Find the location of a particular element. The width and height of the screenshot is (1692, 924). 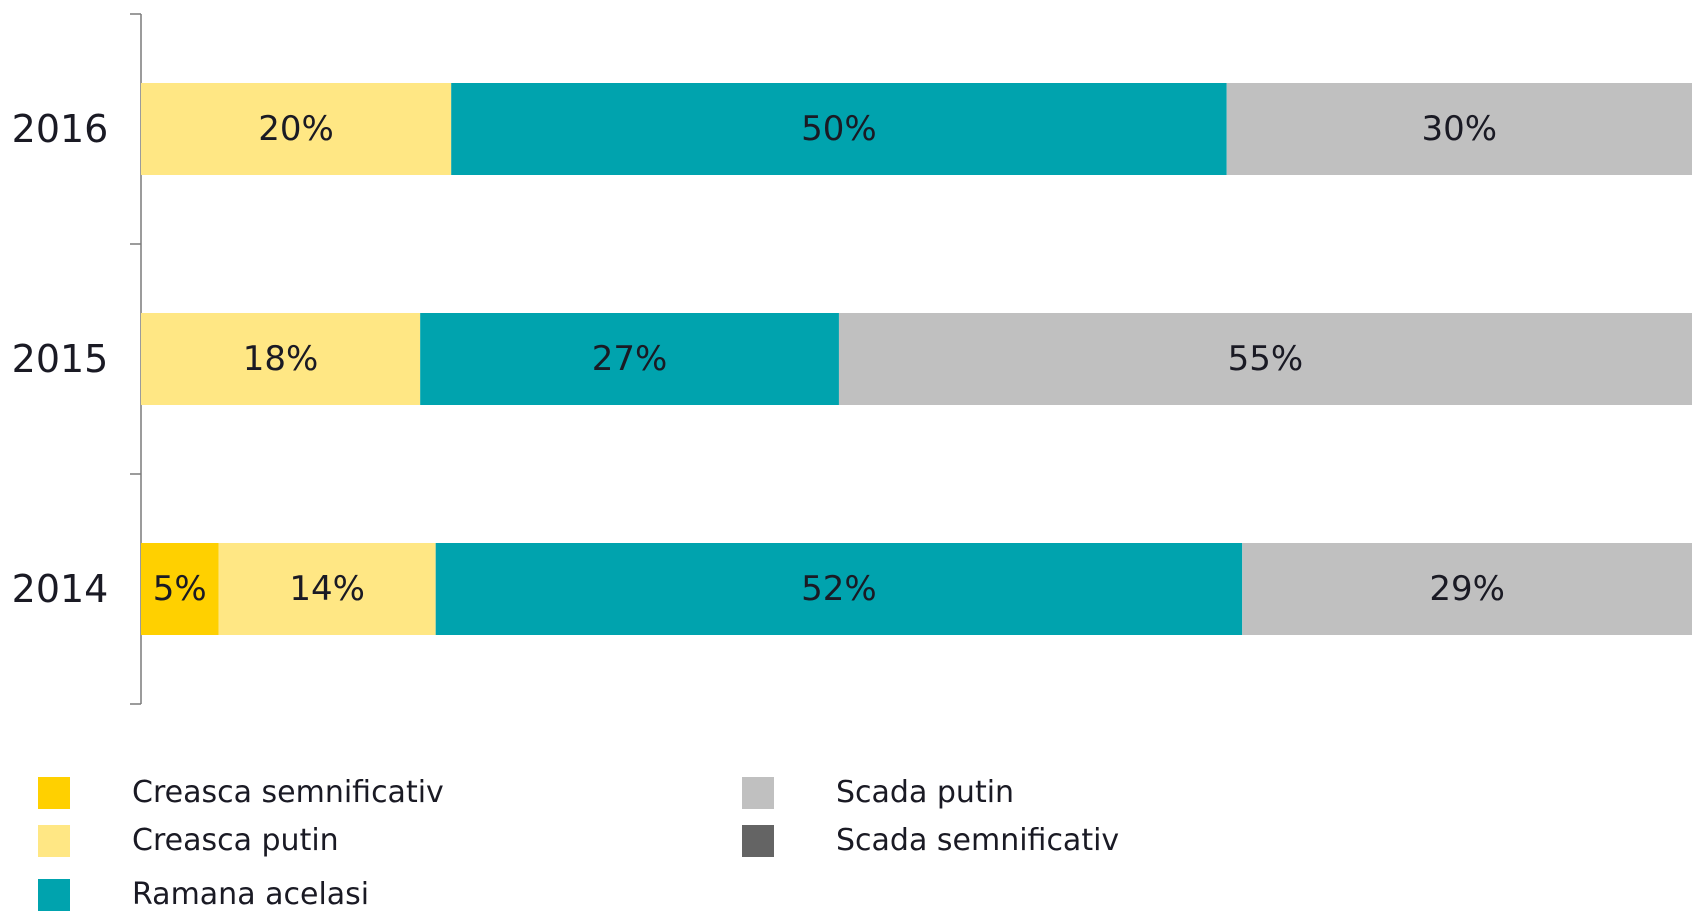

legend-item: Creasca semnificativ is located at coordinates (241, 792).